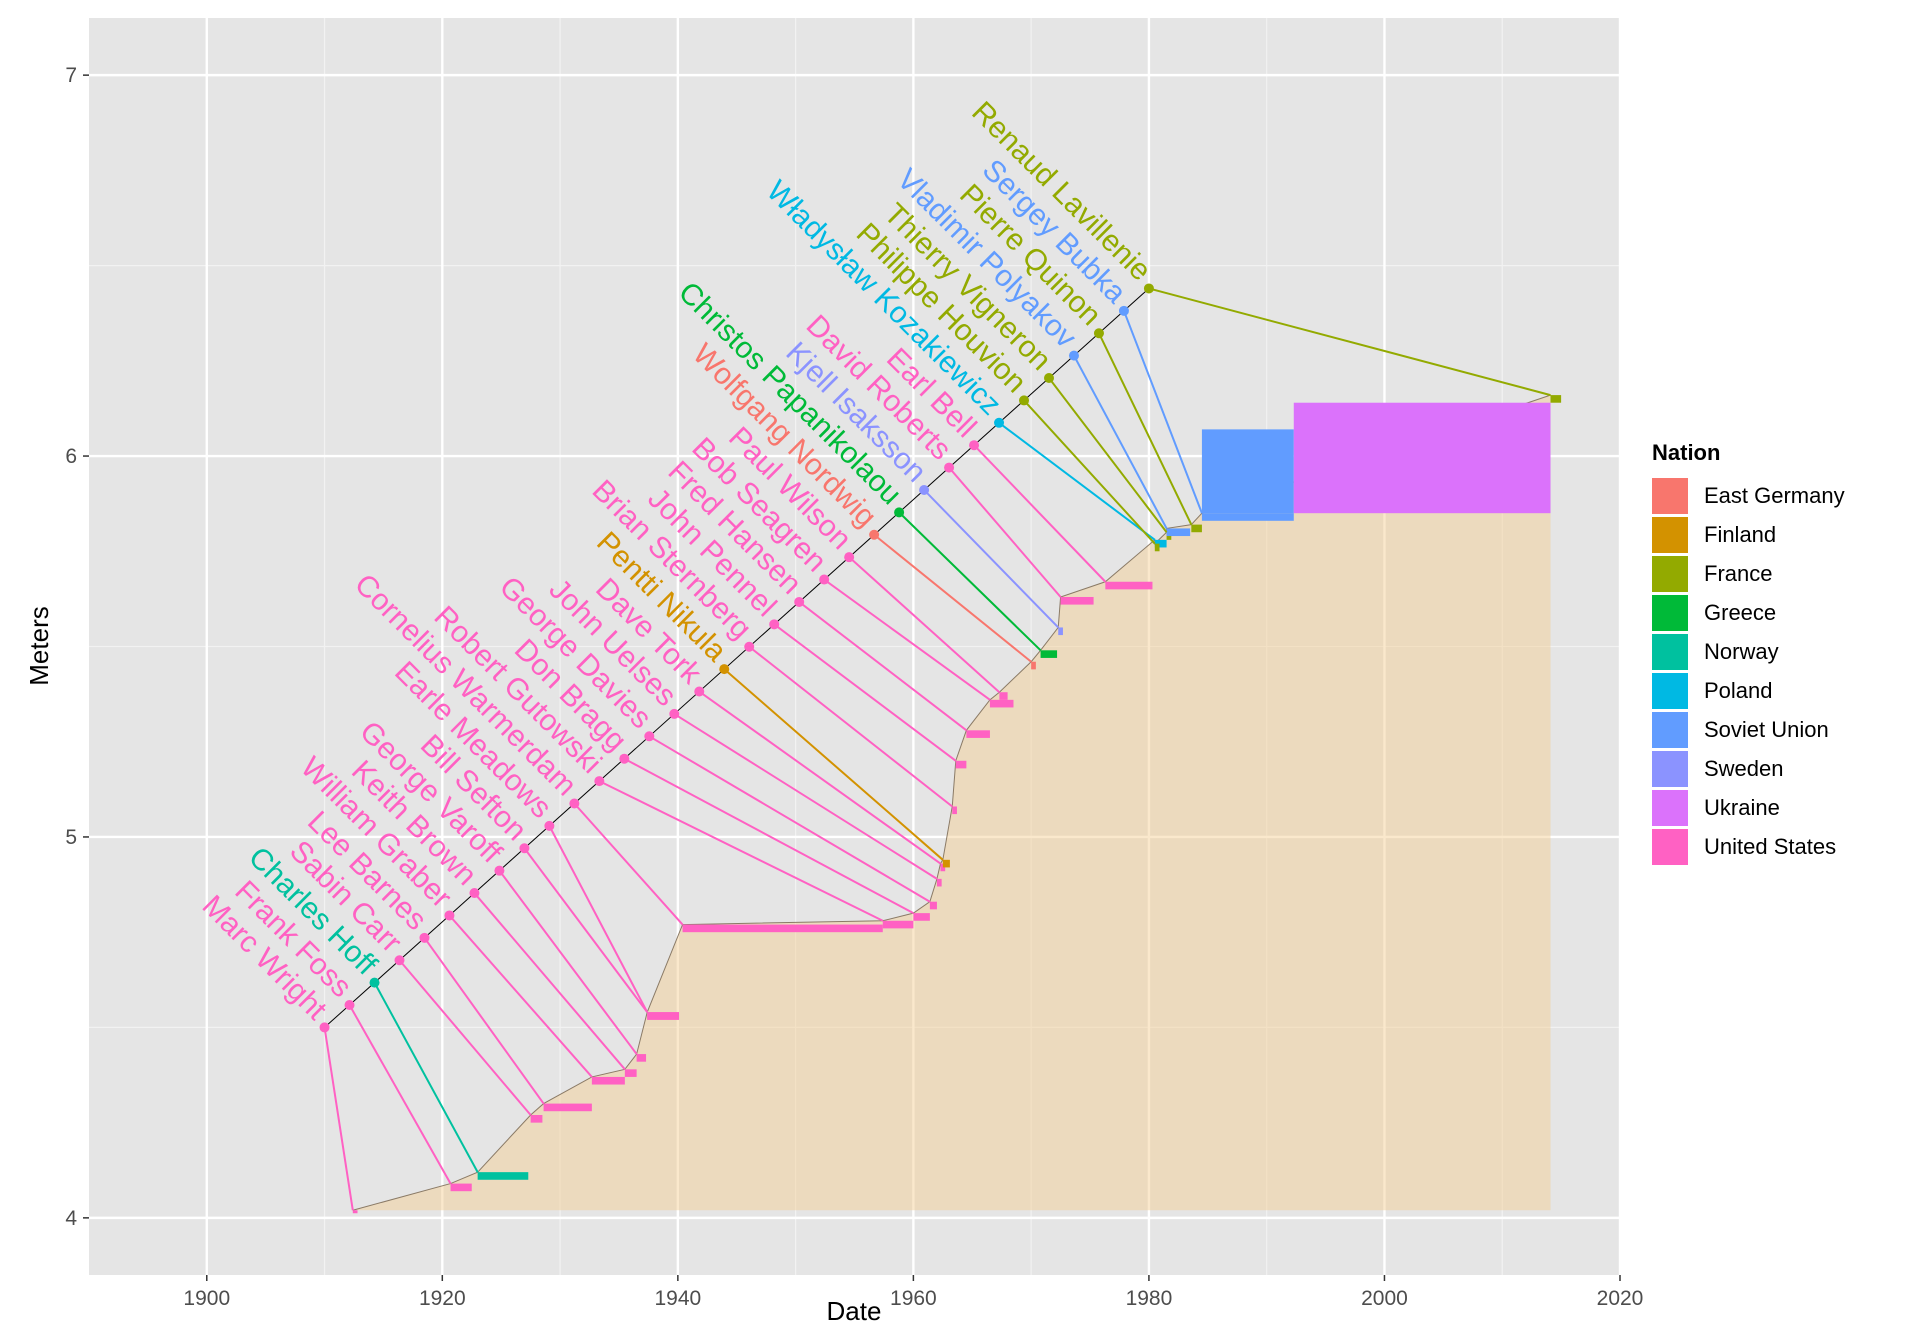 Image resolution: width=1920 pixels, height=1344 pixels. Describe the element at coordinates (1384, 1298) in the screenshot. I see `x-tick-label: 2000` at that location.